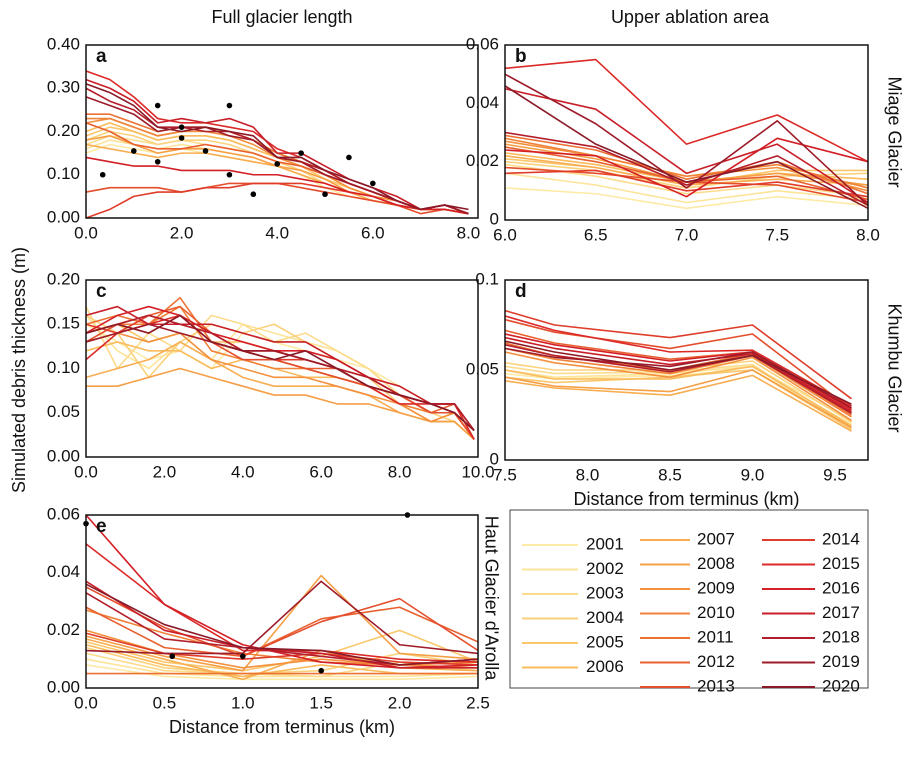 The image size is (908, 760). I want to click on x-tick-label: 2.0, so click(400, 702).